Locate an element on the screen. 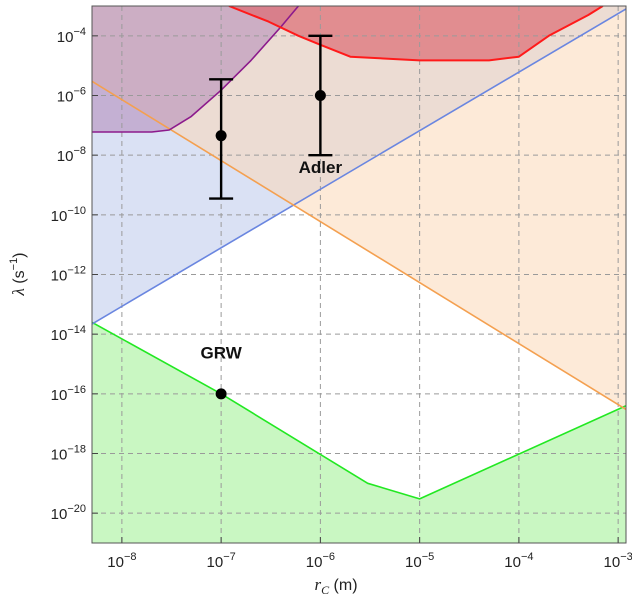 This screenshot has width=632, height=601. y-tick-label: 10⁻⁸ is located at coordinates (71, 155).